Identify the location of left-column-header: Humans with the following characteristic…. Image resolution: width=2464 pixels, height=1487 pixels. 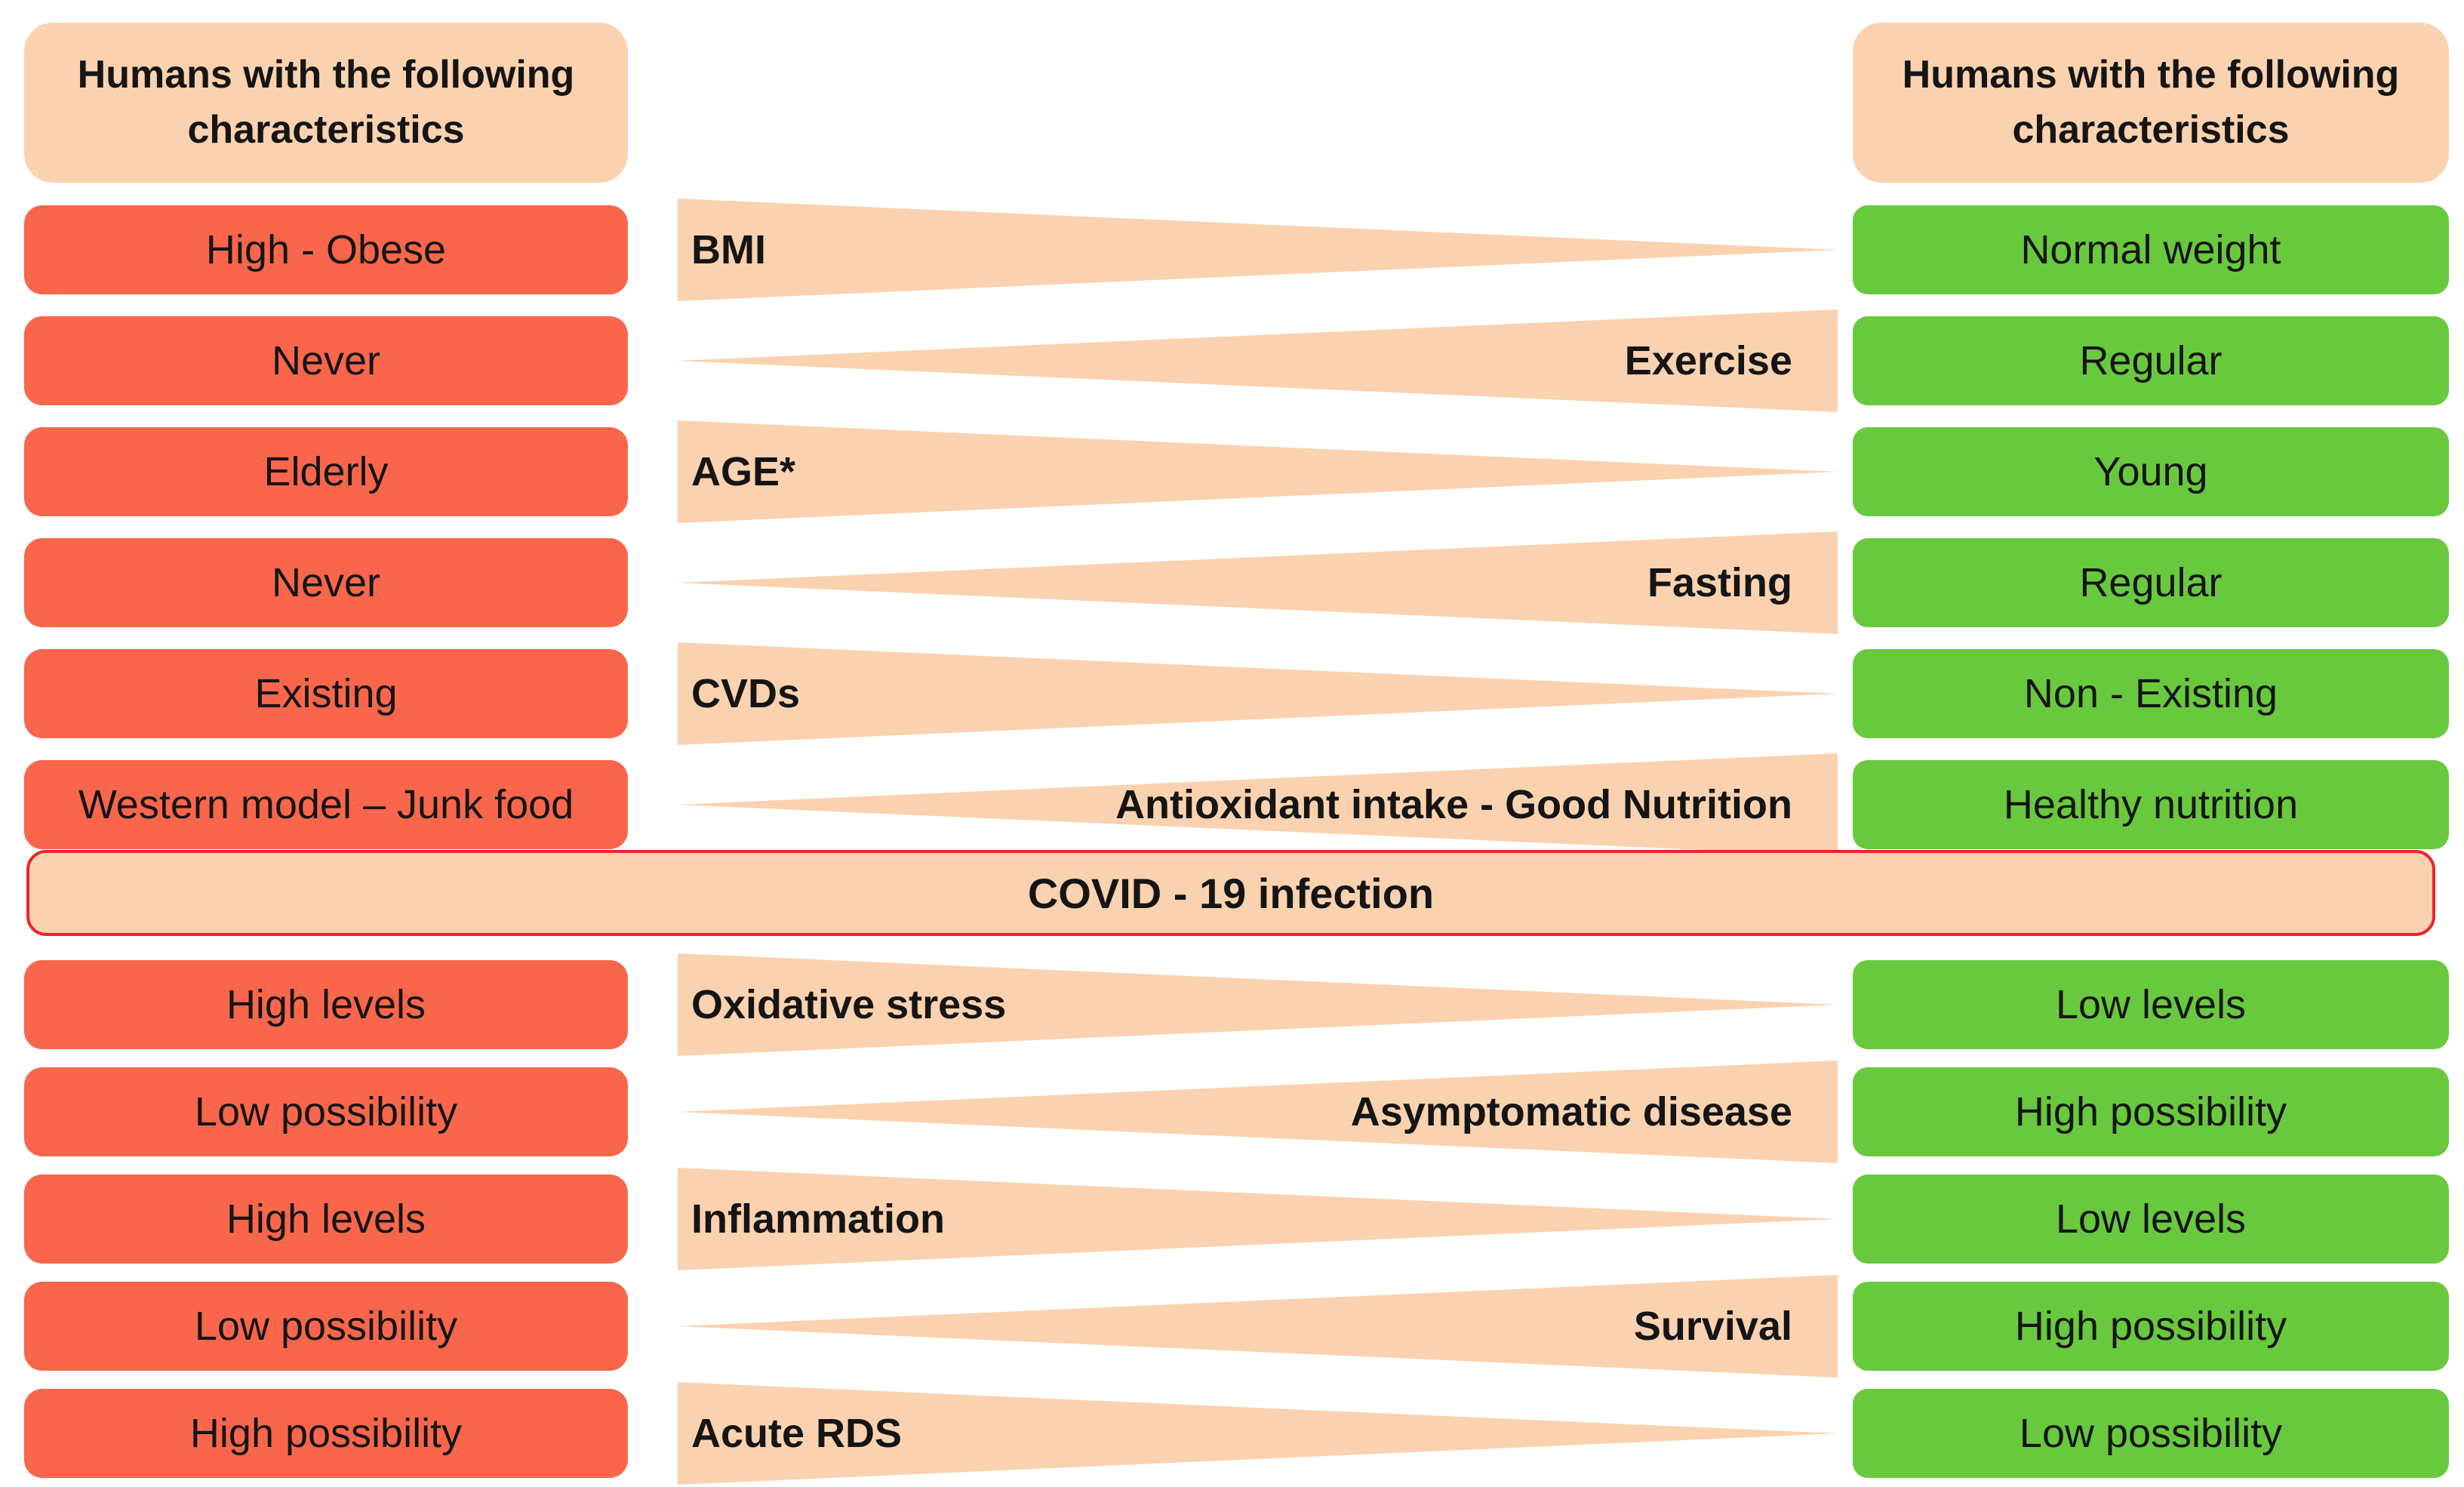
(326, 103).